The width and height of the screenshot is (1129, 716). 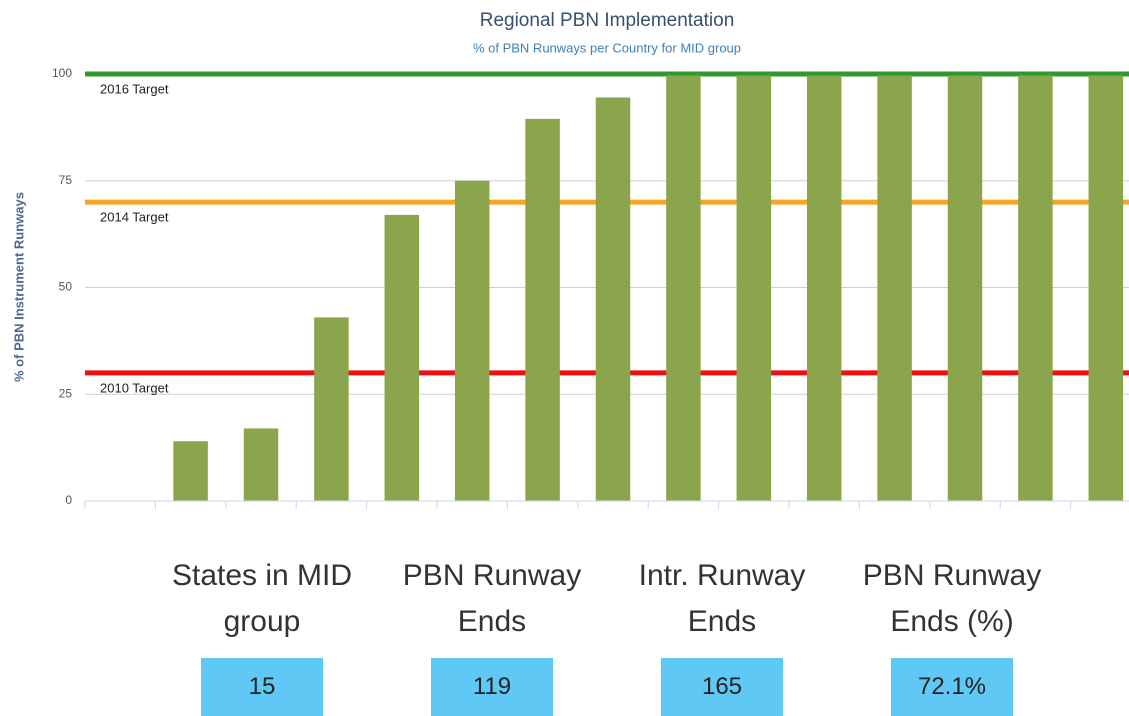 I want to click on stat-value: 119, so click(x=492, y=687).